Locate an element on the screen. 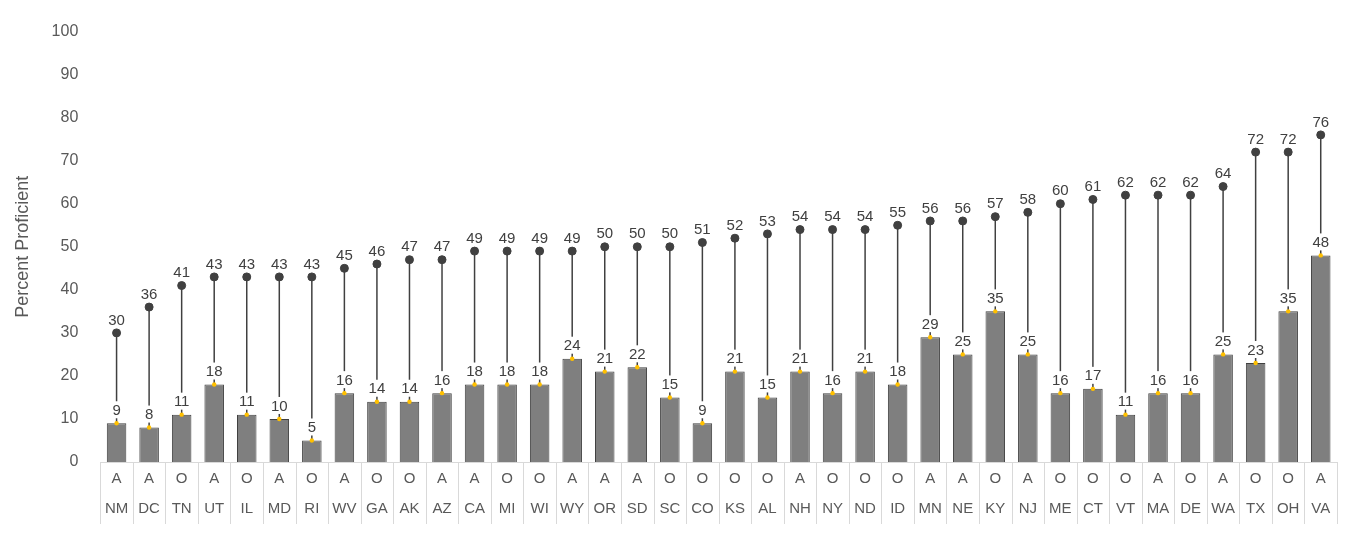  x-tick-label: A NM is located at coordinates (116, 493).